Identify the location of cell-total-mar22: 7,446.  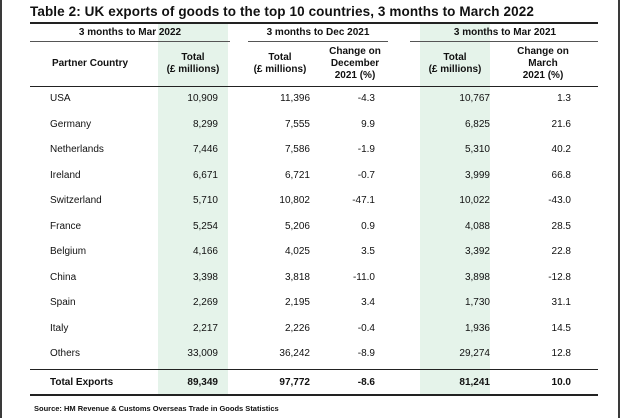
(205, 149).